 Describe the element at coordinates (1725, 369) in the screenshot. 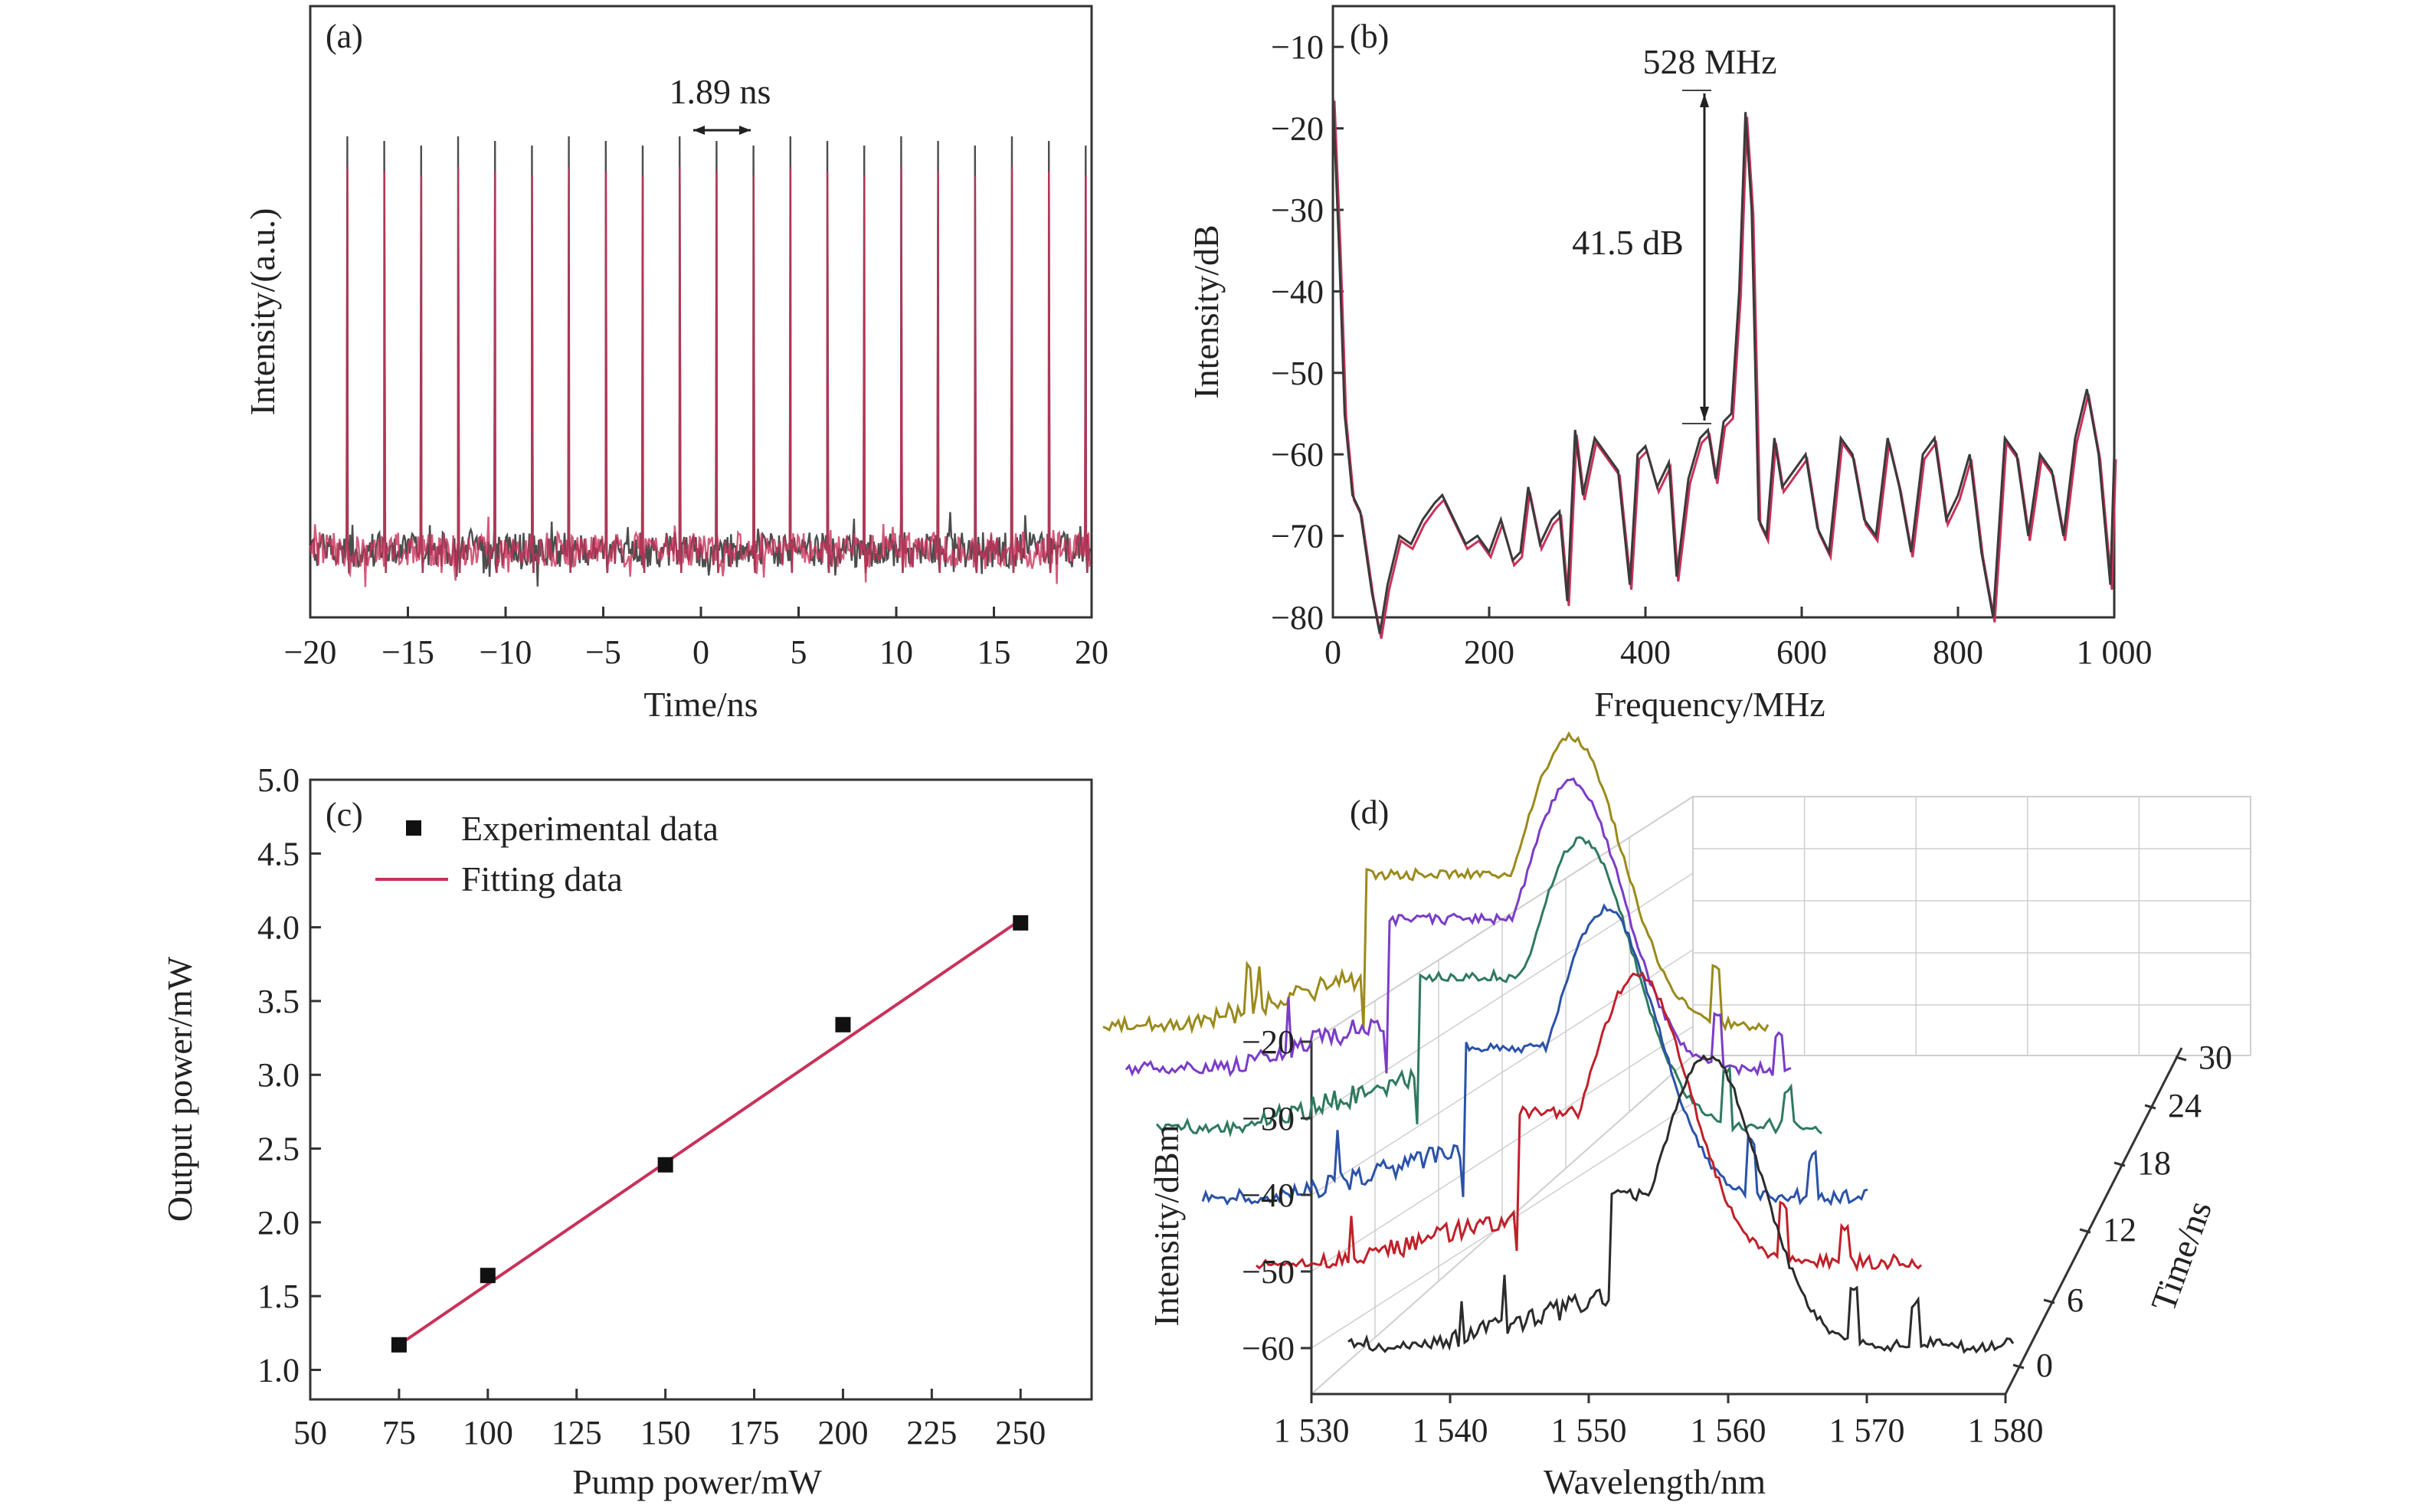

I see `spectrum-trace-red` at that location.